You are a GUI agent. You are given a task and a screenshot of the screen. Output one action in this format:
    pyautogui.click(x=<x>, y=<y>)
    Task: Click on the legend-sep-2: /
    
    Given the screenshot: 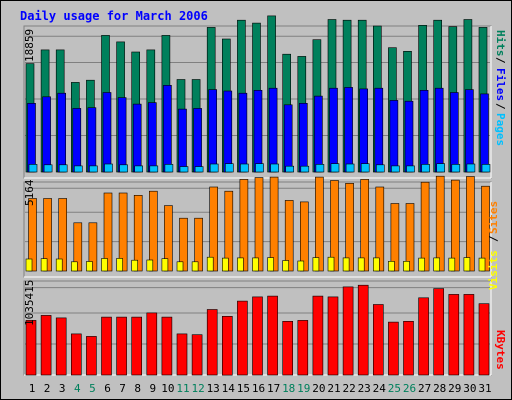 What is the action you would take?
    pyautogui.click(x=500, y=106)
    